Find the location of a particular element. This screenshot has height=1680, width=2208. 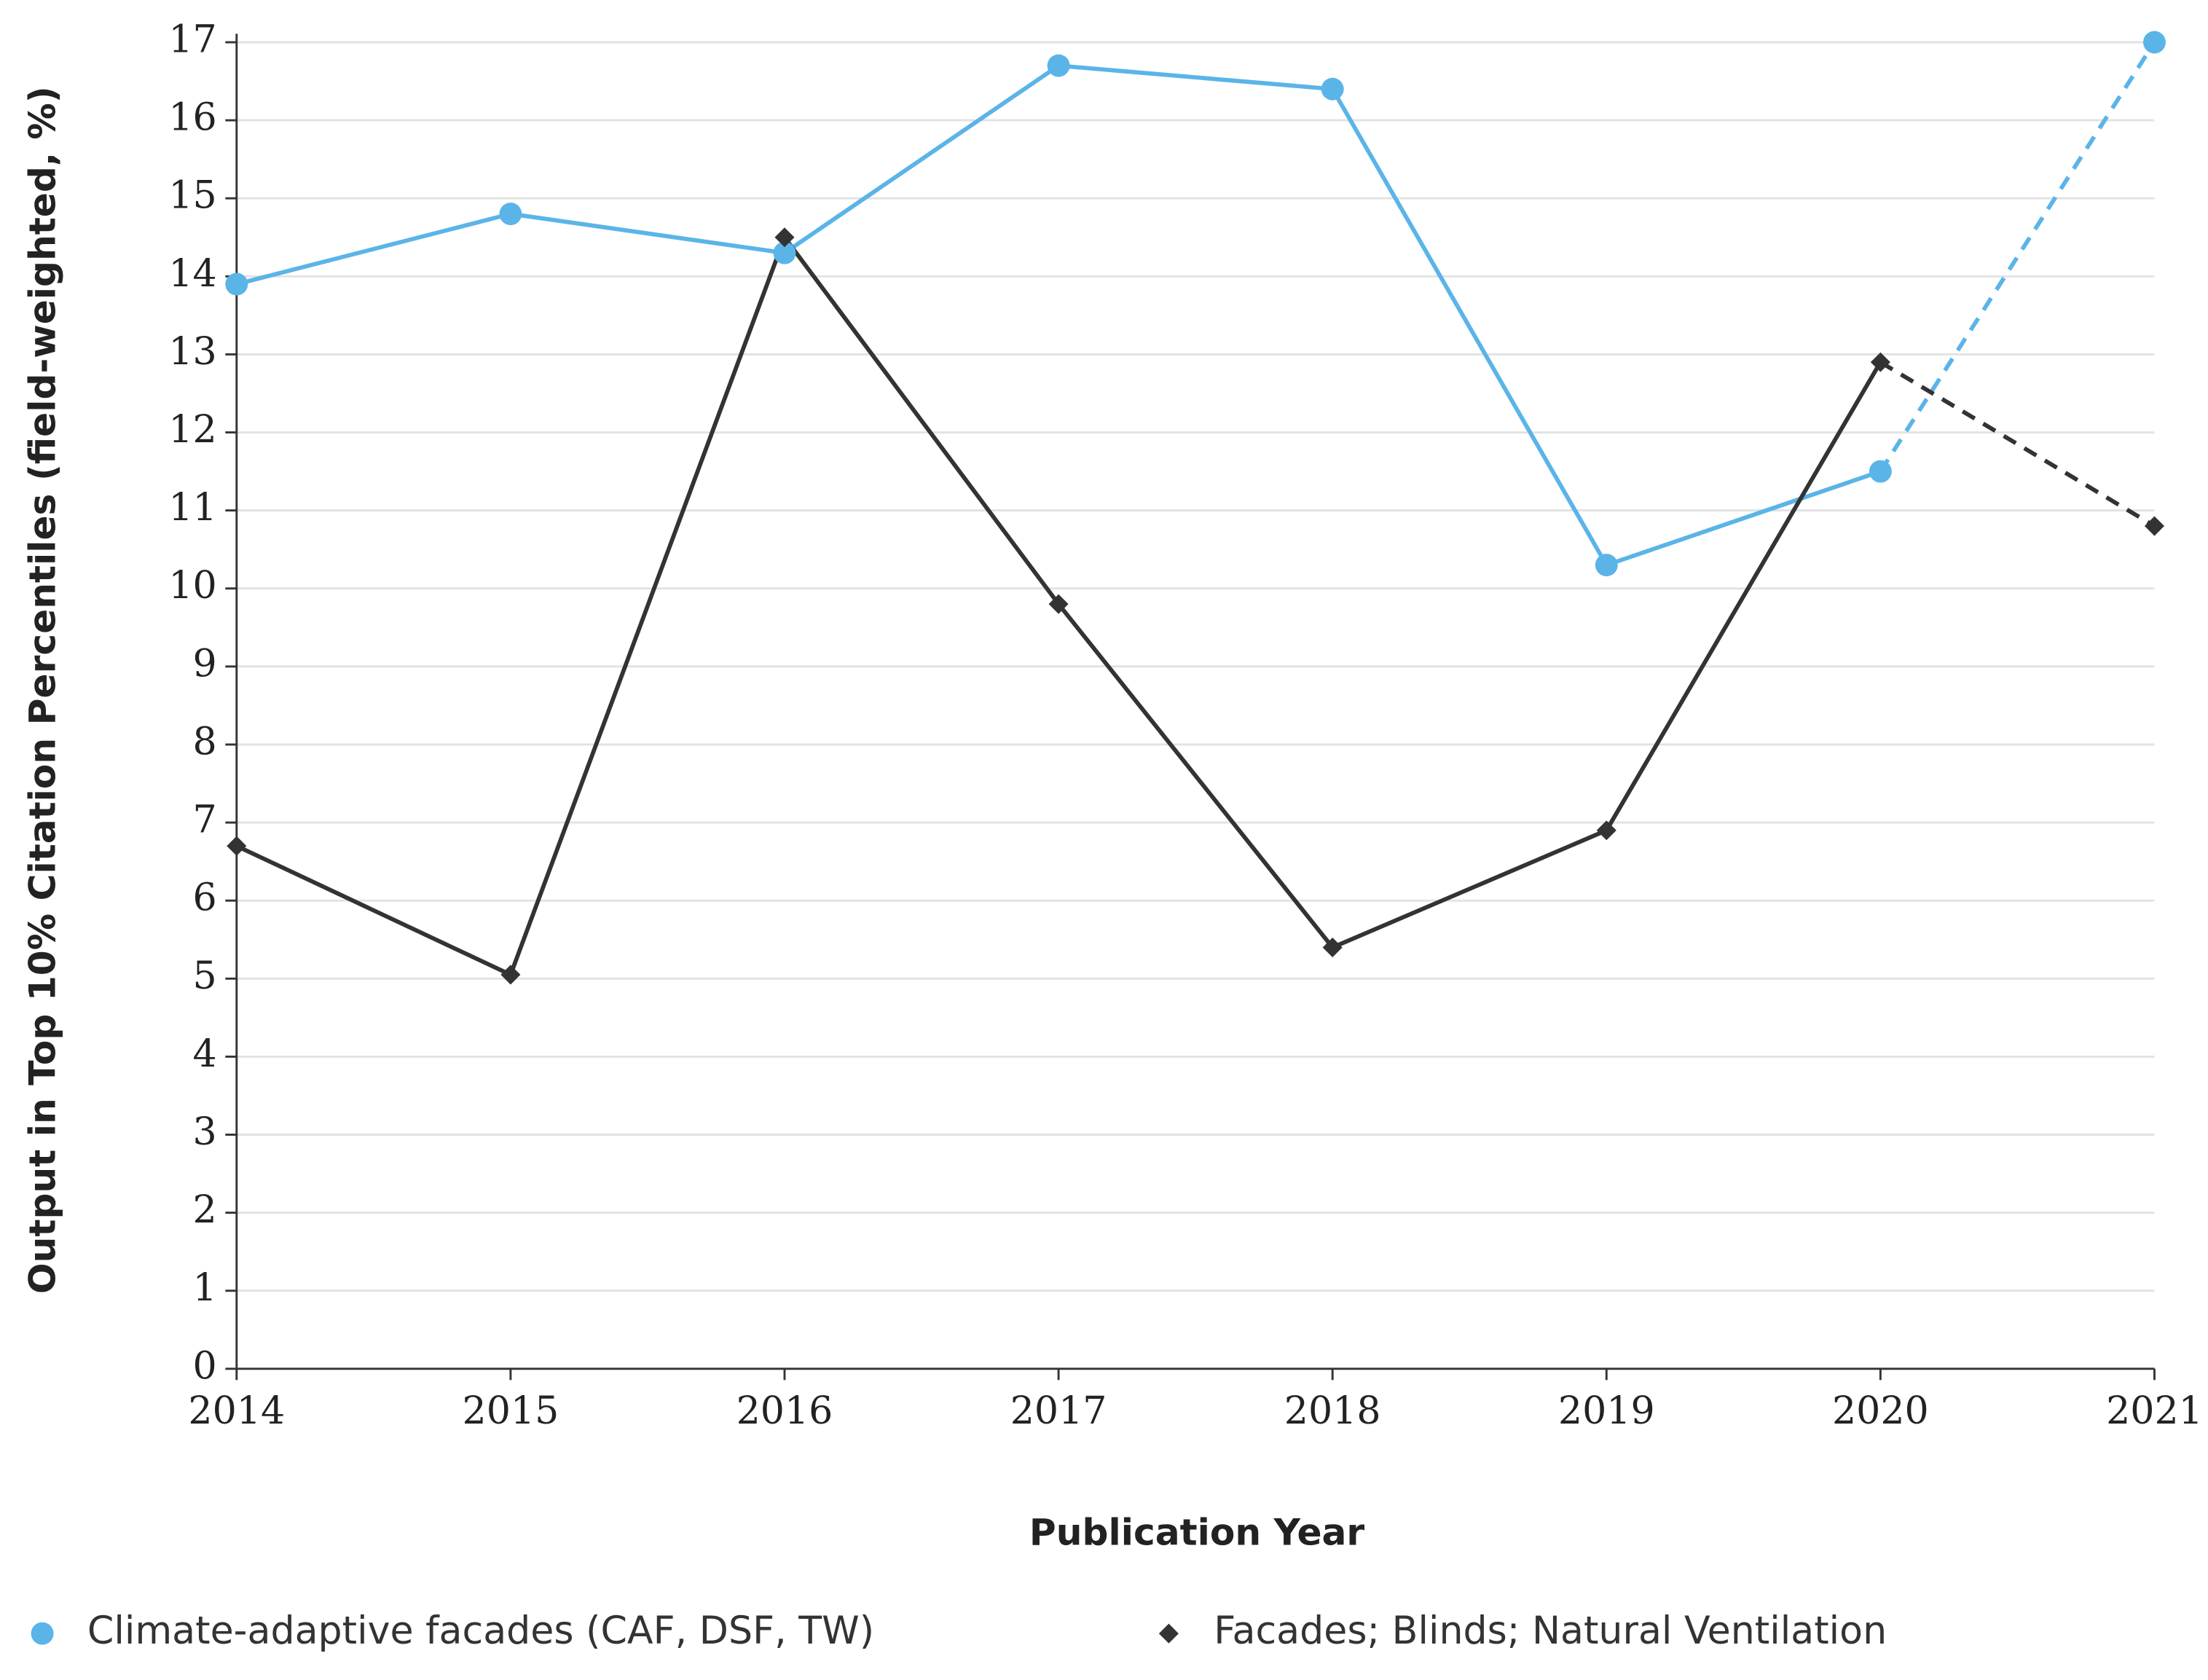

y-tick-label: 14 is located at coordinates (192, 274).